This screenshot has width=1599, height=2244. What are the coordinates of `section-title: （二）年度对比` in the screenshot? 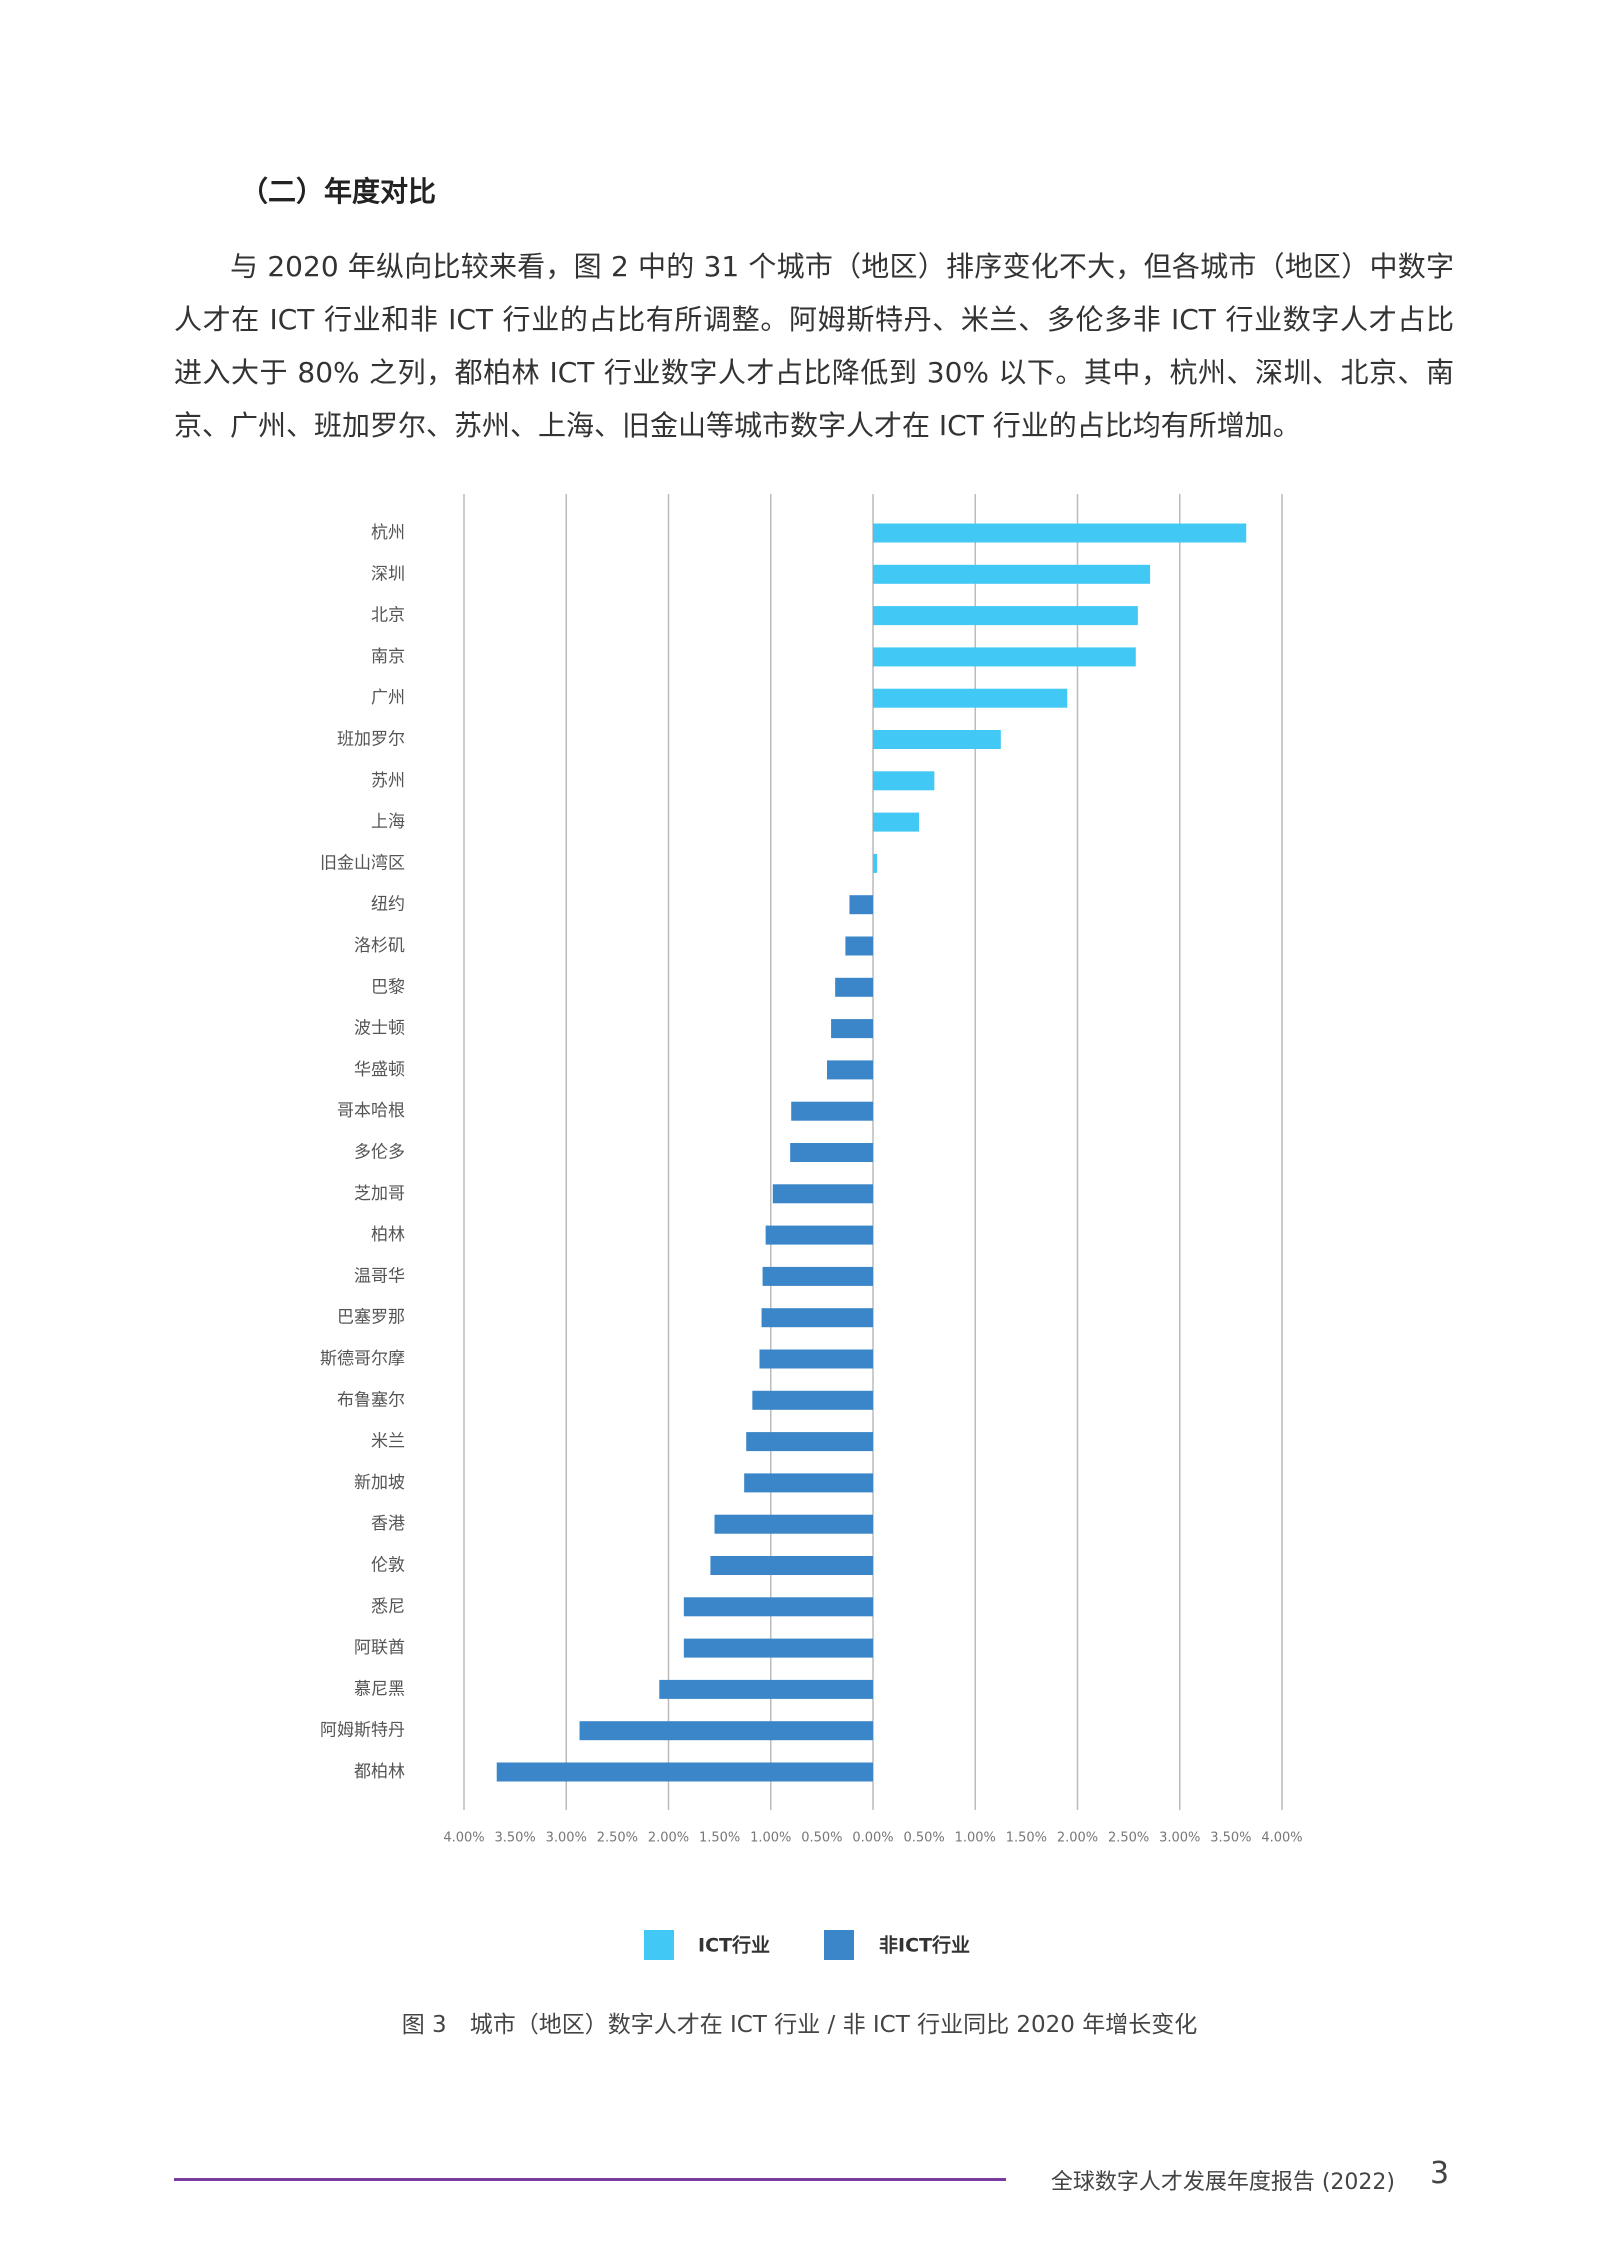 It's located at (338, 191).